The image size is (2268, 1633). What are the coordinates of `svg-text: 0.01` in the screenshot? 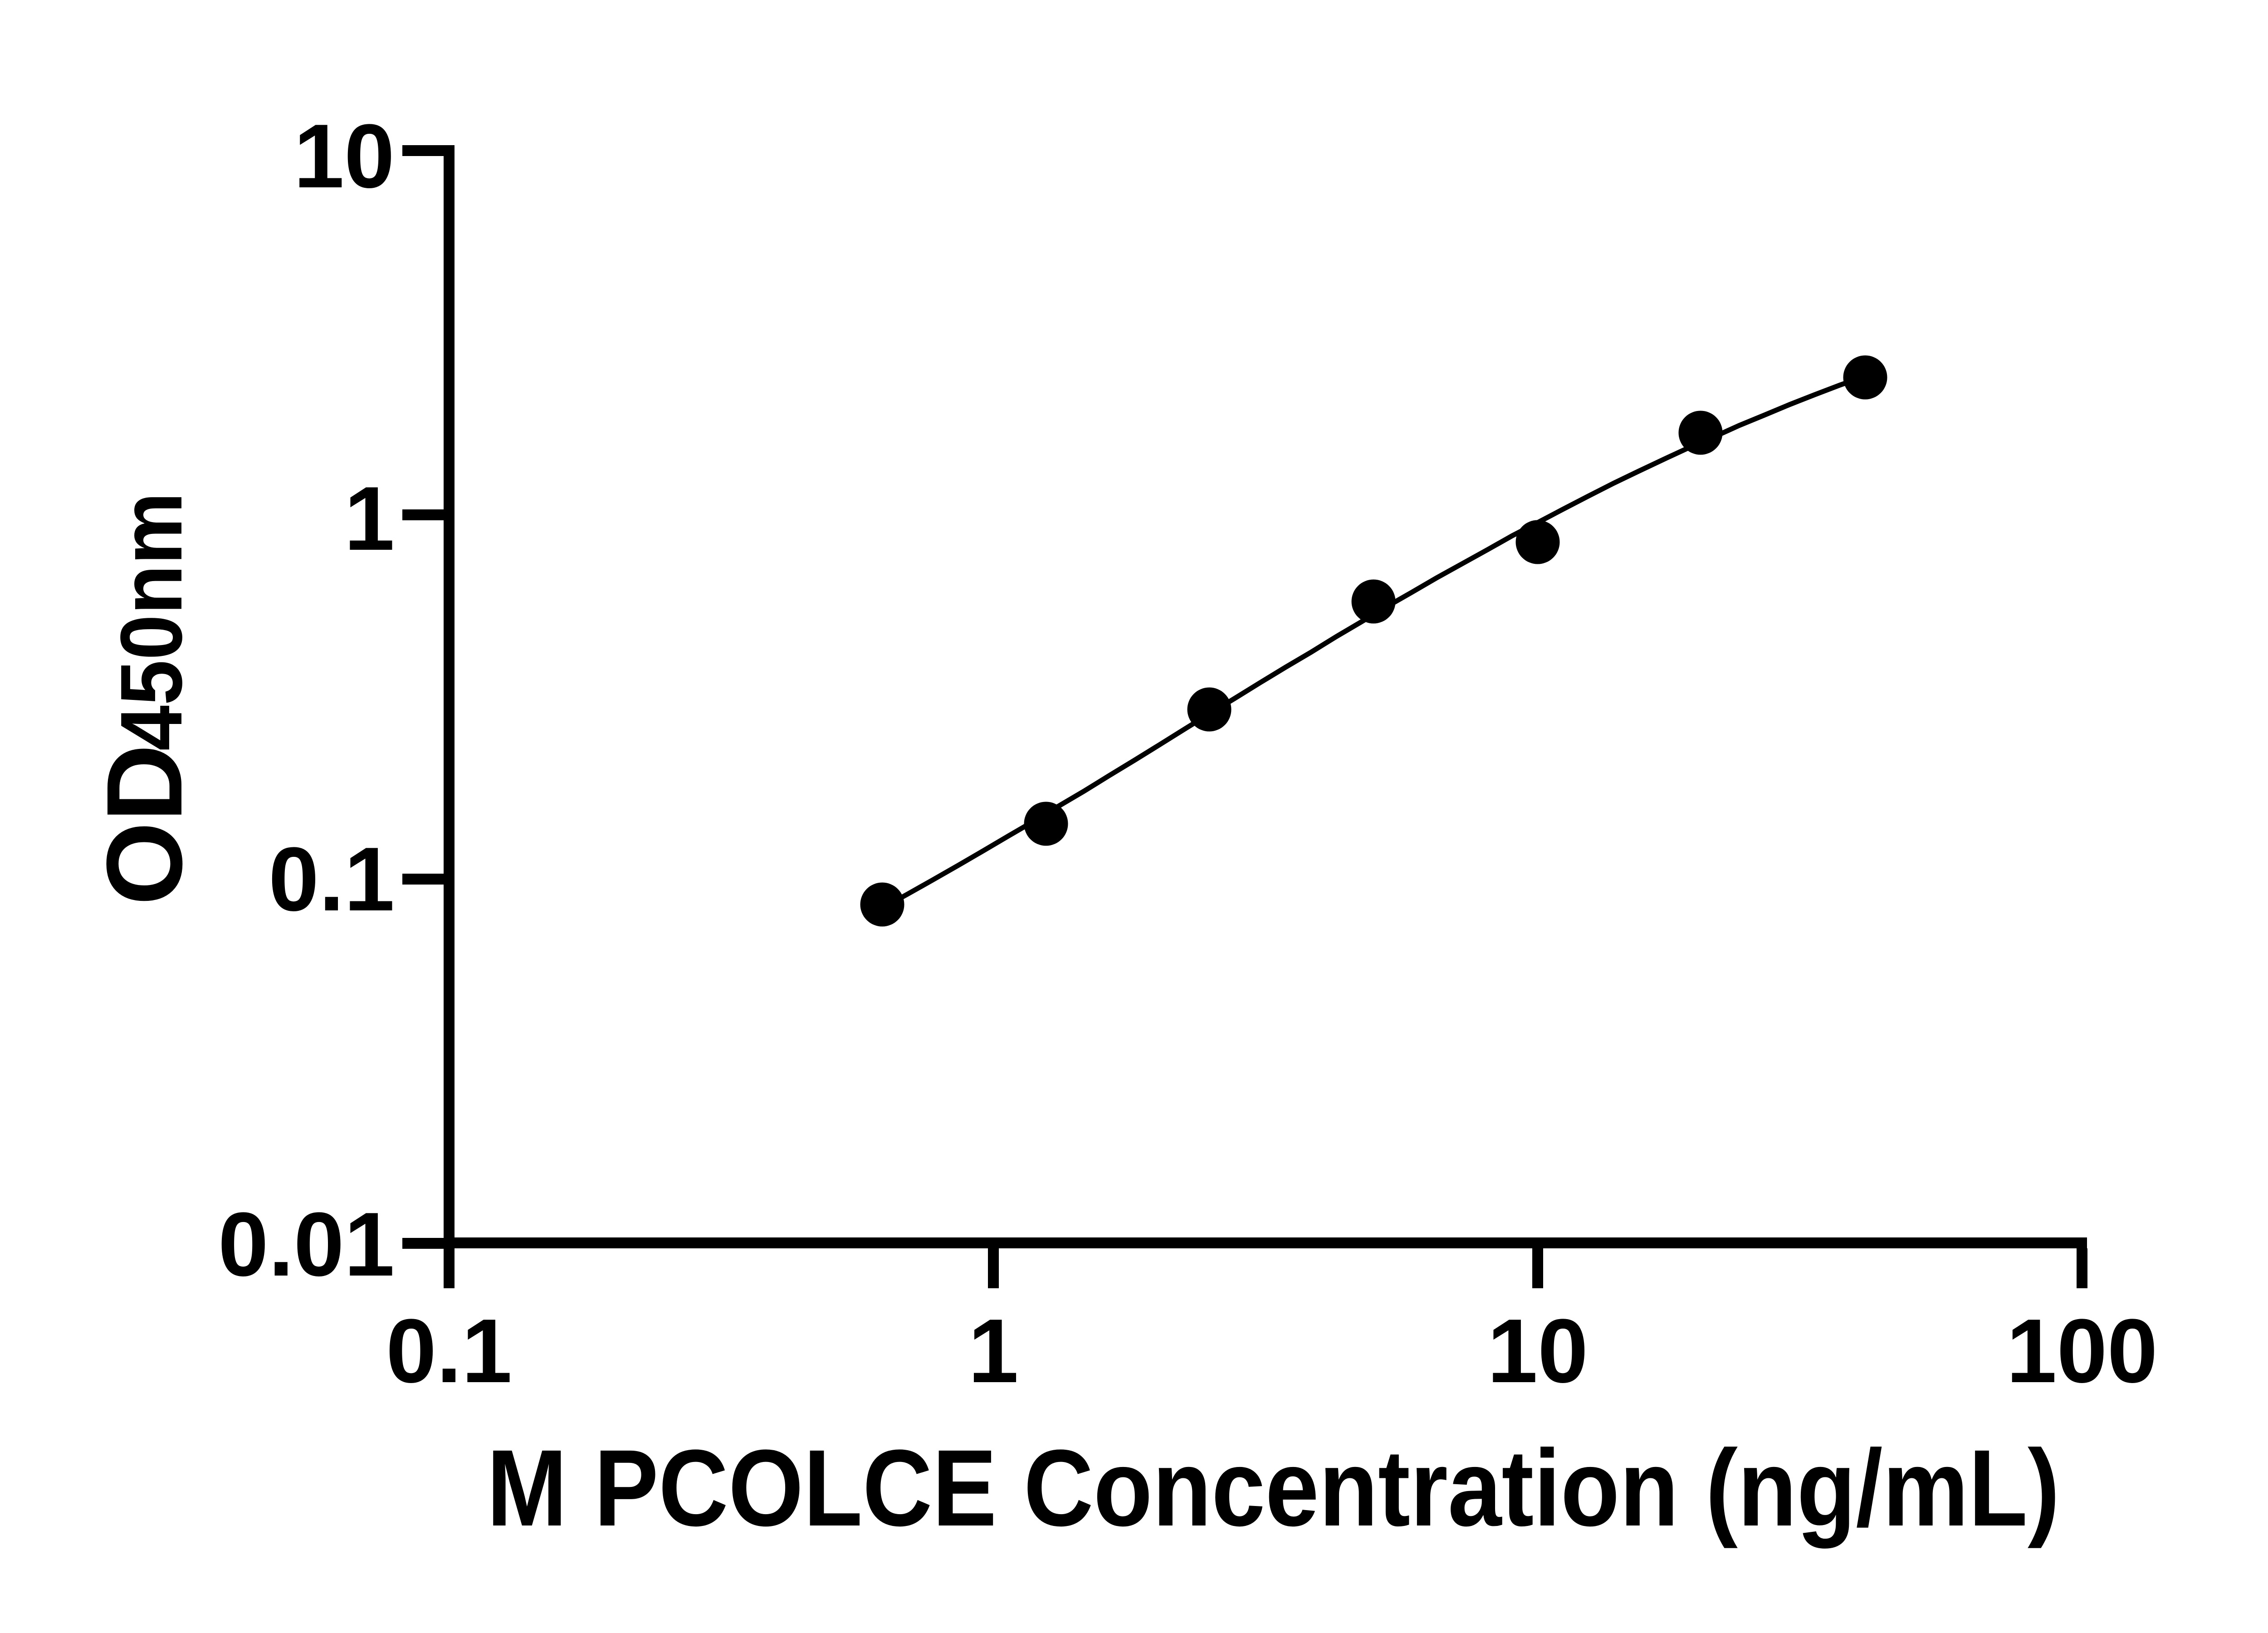 It's located at (306, 1244).